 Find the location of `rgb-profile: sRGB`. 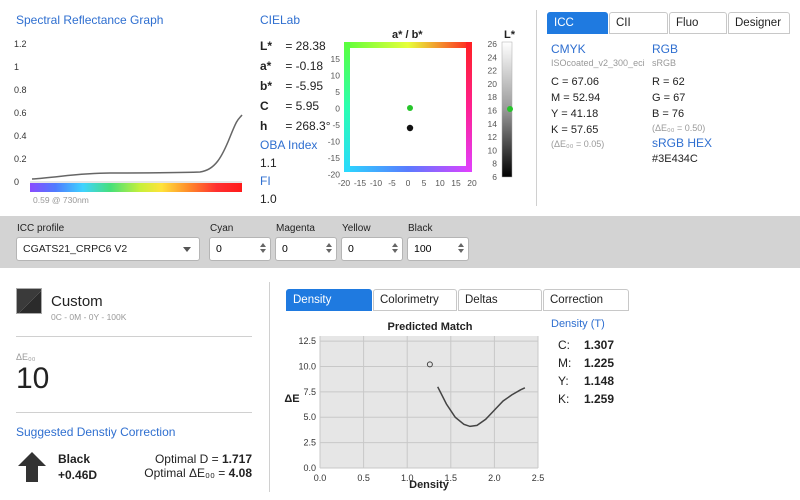

rgb-profile: sRGB is located at coordinates (664, 63).